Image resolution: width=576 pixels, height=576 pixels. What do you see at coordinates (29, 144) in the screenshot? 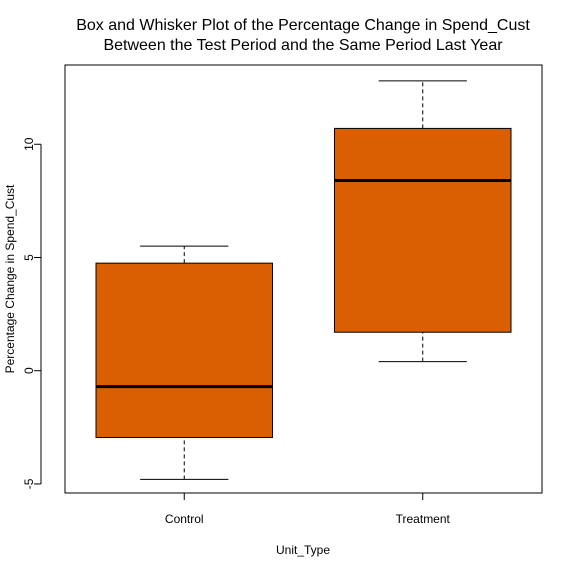
I see `y-tick-label: 10` at bounding box center [29, 144].